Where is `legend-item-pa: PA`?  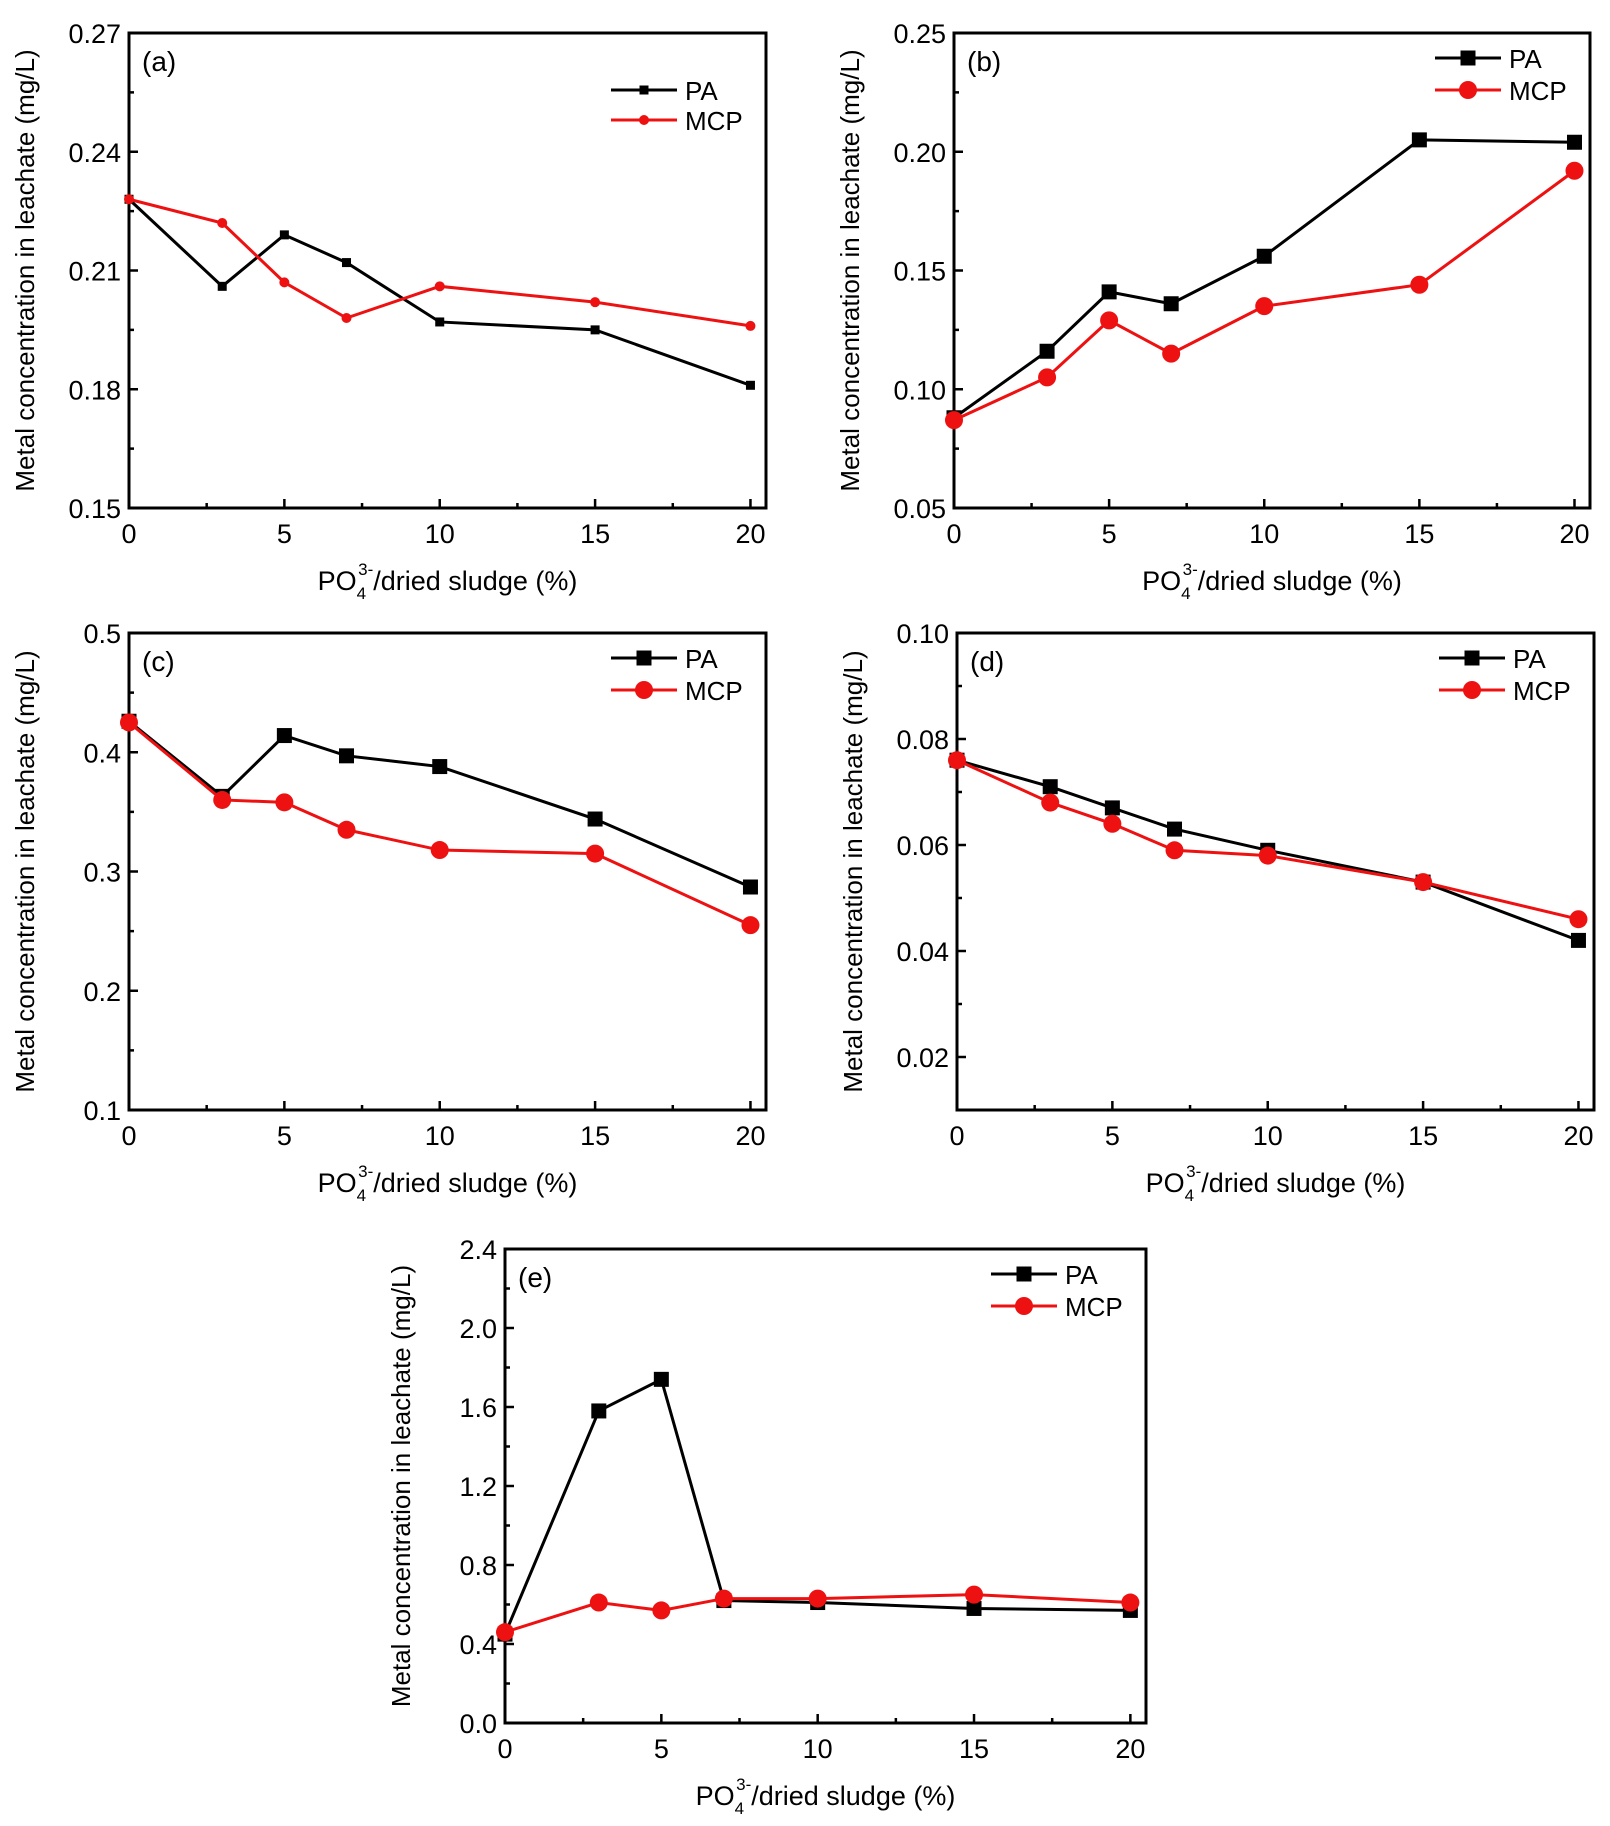
legend-item-pa: PA is located at coordinates (1488, 59).